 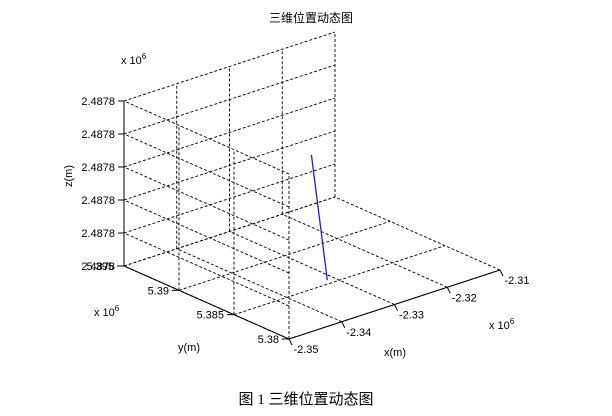 I want to click on trajectory-line, so click(x=319, y=217).